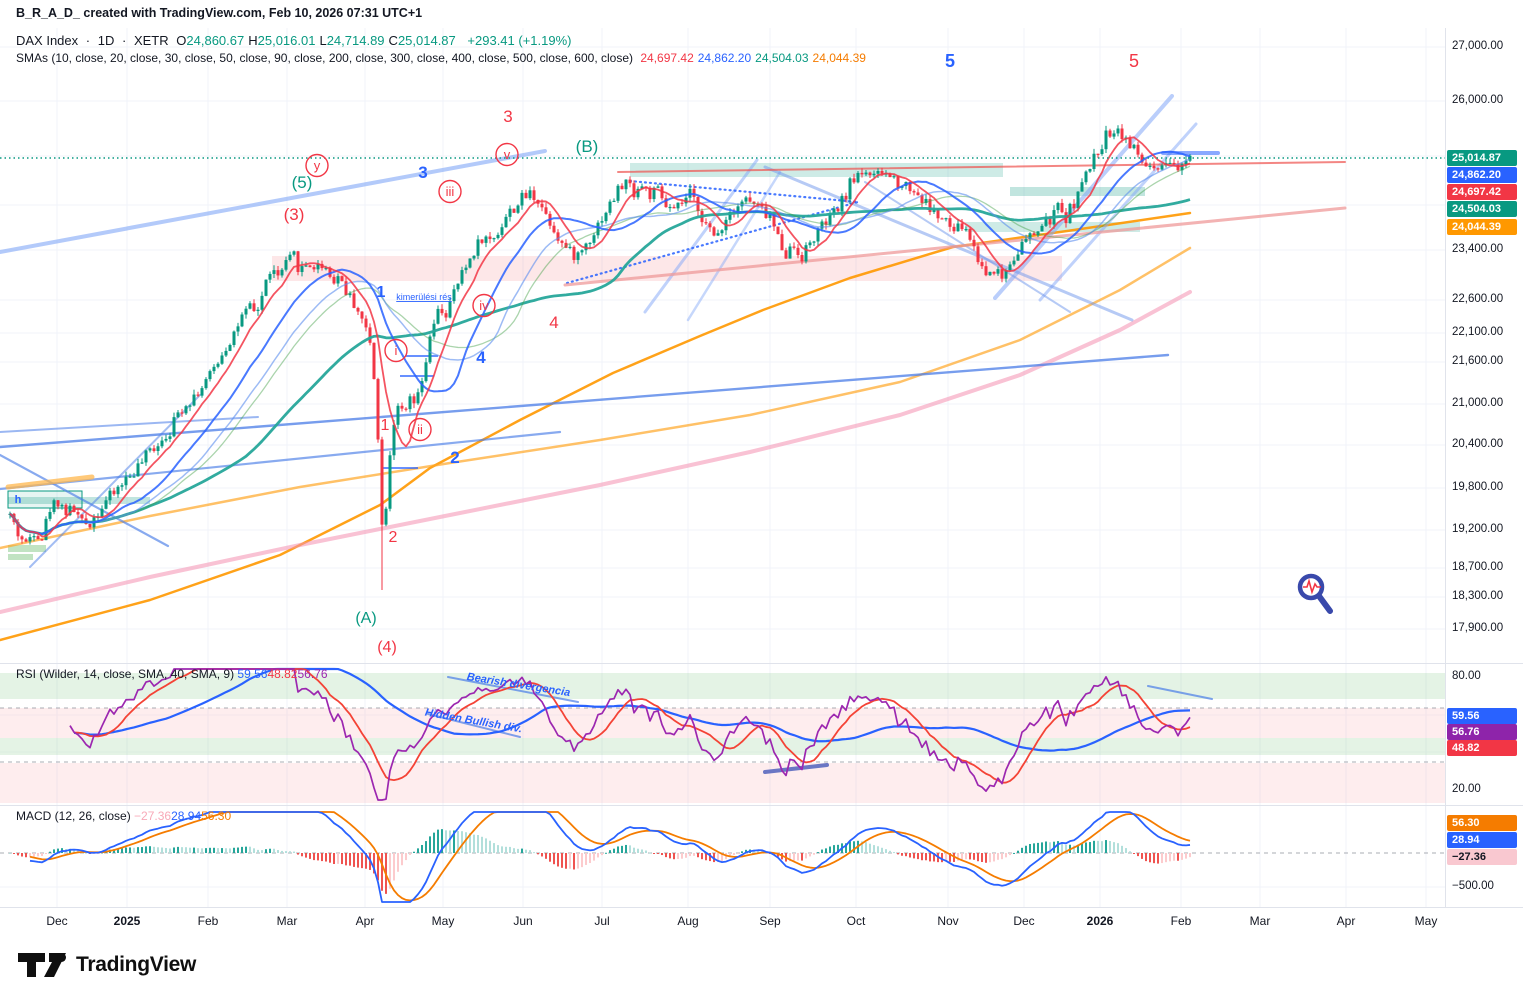  What do you see at coordinates (454, 457) in the screenshot?
I see `annotation-text: 2` at bounding box center [454, 457].